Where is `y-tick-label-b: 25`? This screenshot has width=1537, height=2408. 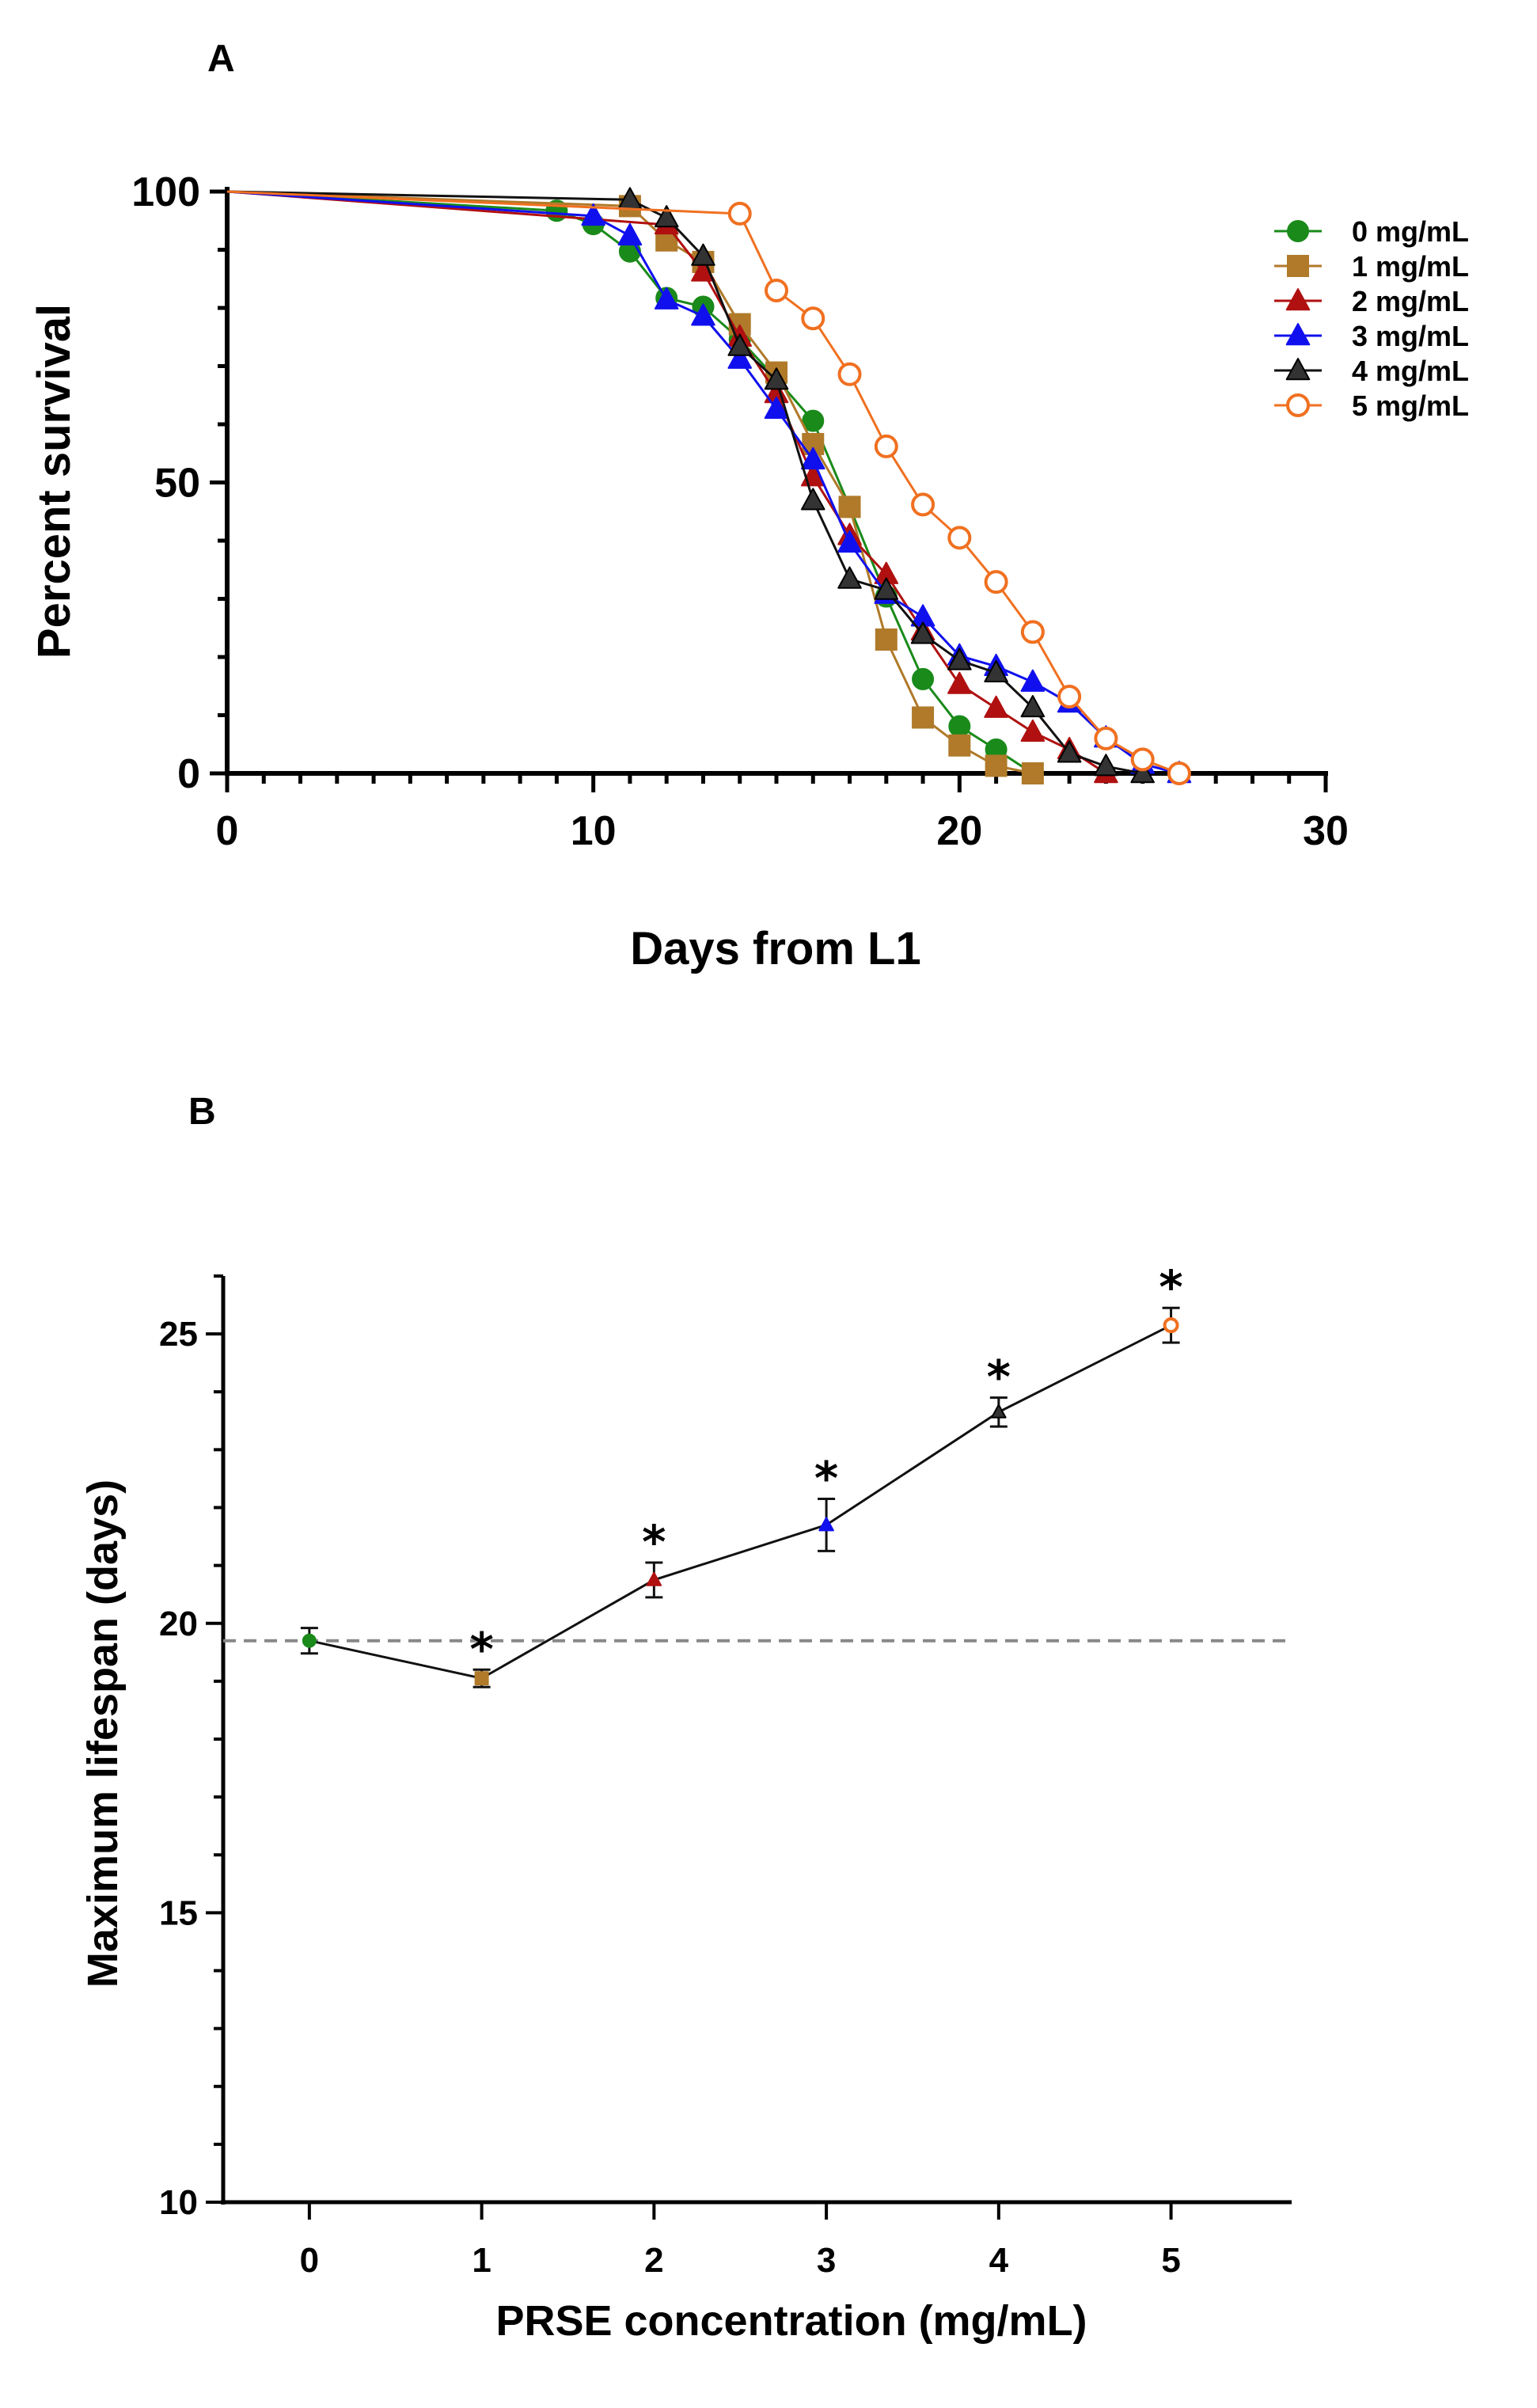 y-tick-label-b: 25 is located at coordinates (178, 1334).